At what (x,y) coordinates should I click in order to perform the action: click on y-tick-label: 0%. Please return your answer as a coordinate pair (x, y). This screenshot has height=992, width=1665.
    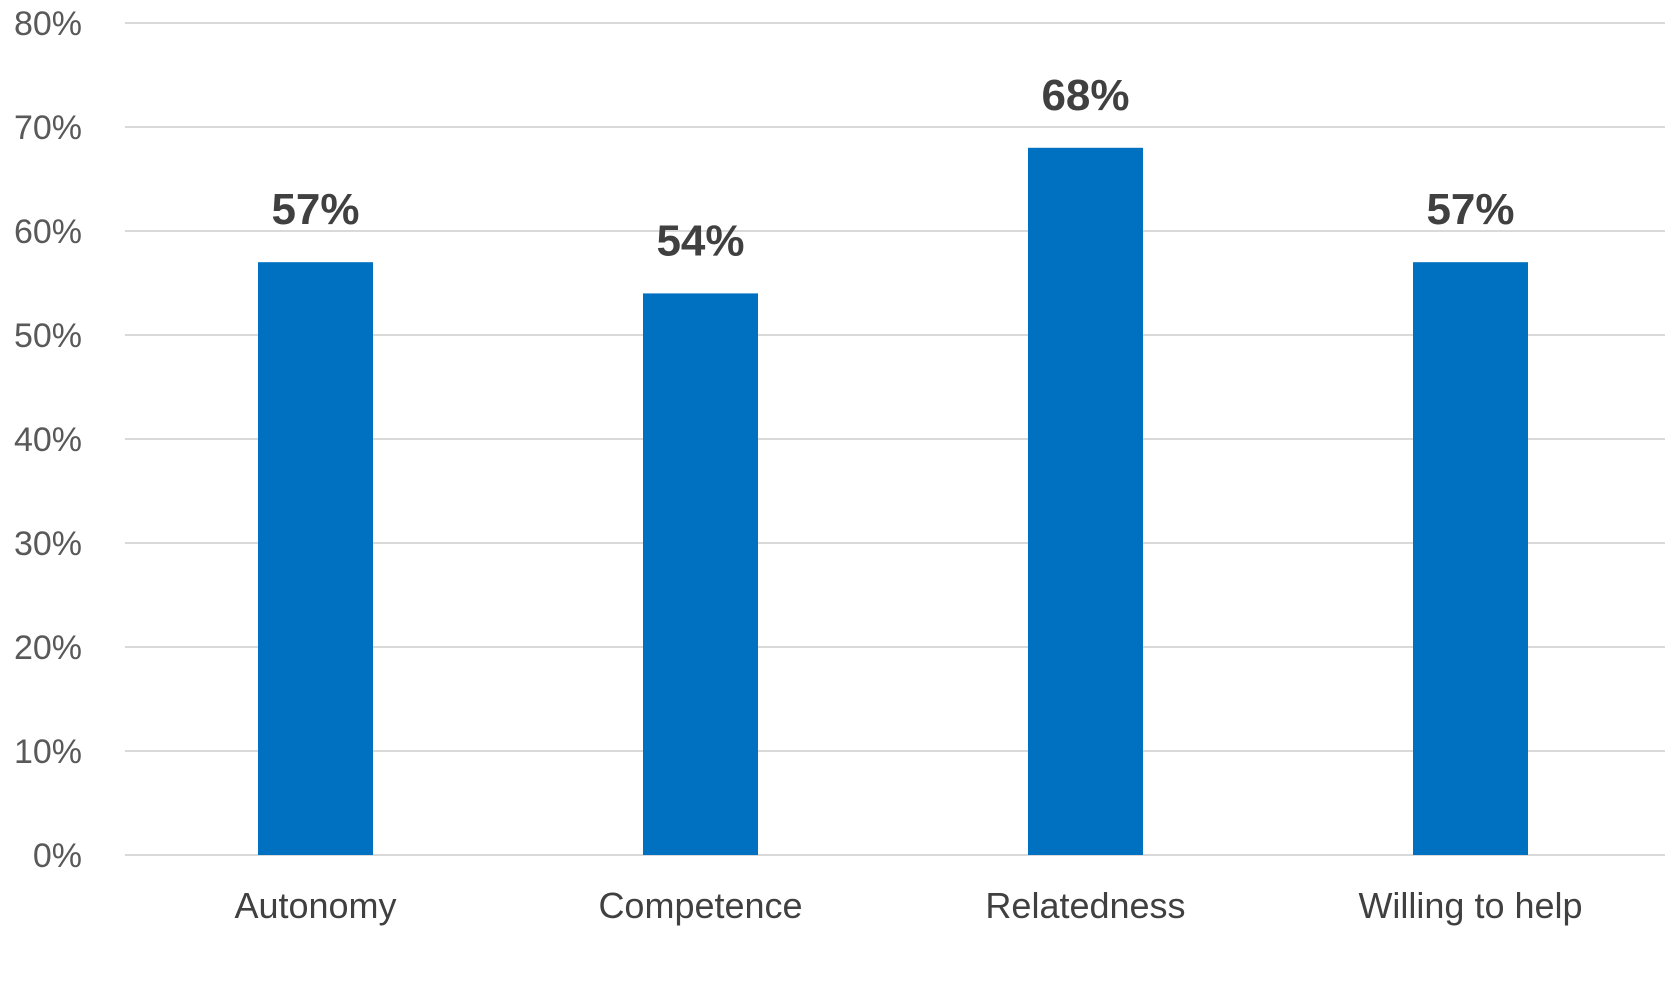
    Looking at the image, I should click on (57, 856).